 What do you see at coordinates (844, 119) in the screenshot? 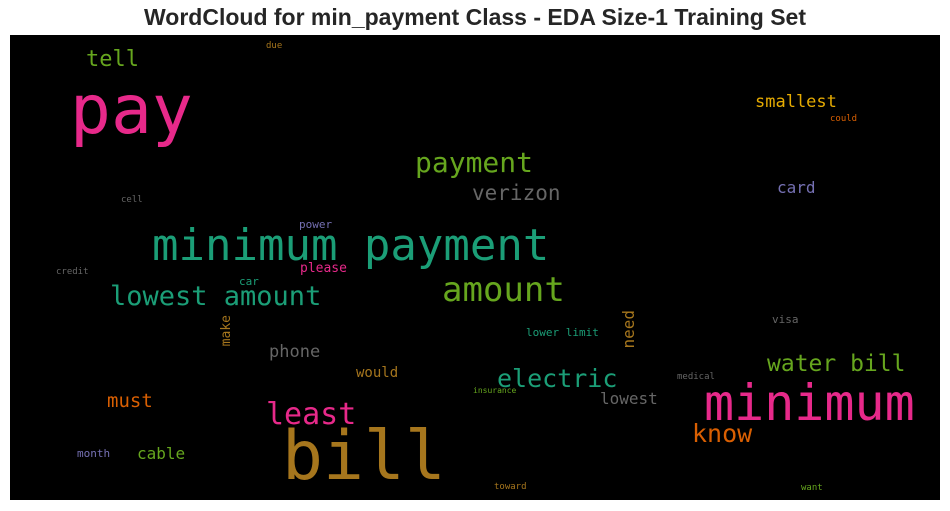
I see `word-could: could` at bounding box center [844, 119].